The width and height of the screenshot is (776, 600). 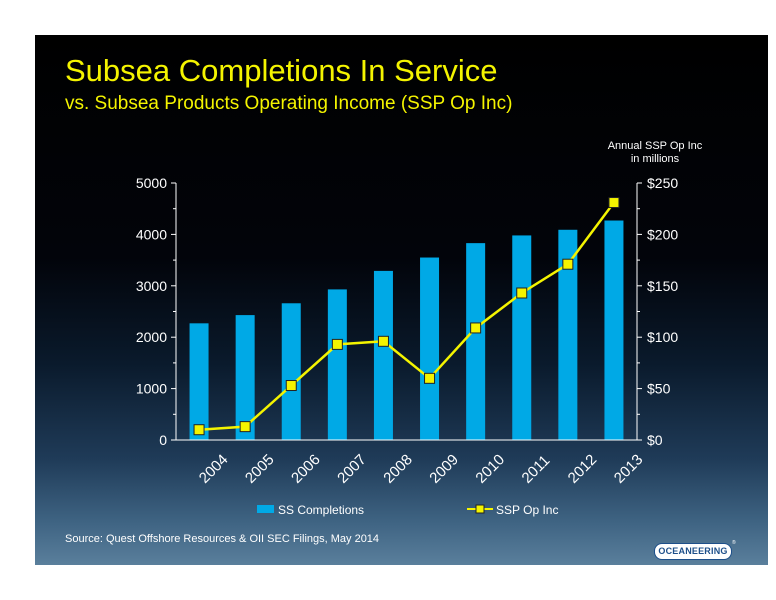 I want to click on bar-2011, so click(x=522, y=337).